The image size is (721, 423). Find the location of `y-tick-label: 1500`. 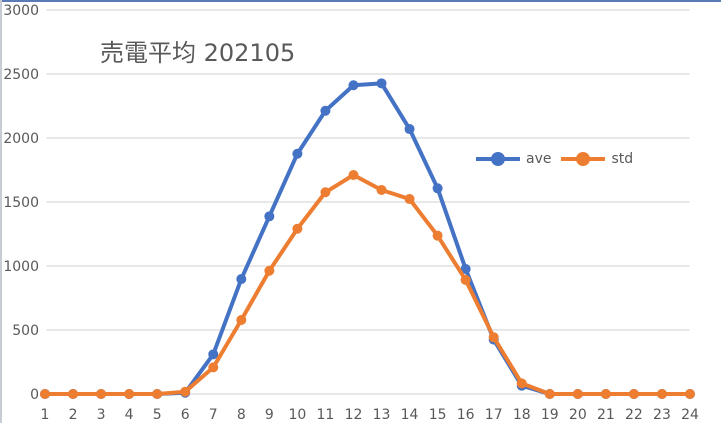

y-tick-label: 1500 is located at coordinates (21, 203).